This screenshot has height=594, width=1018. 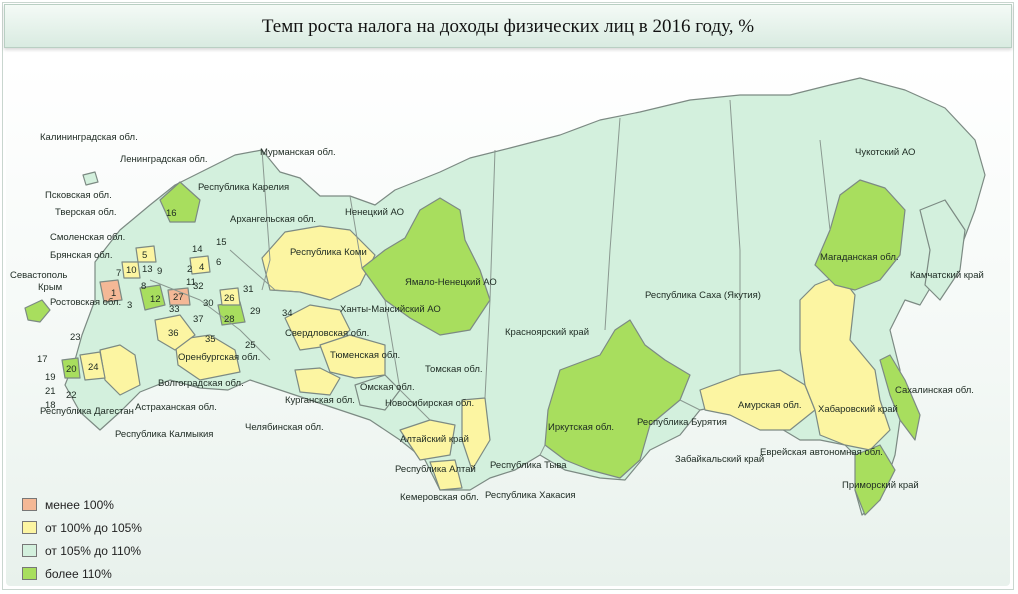 I want to click on label-smolensk: Смоленская обл., so click(x=87, y=237).